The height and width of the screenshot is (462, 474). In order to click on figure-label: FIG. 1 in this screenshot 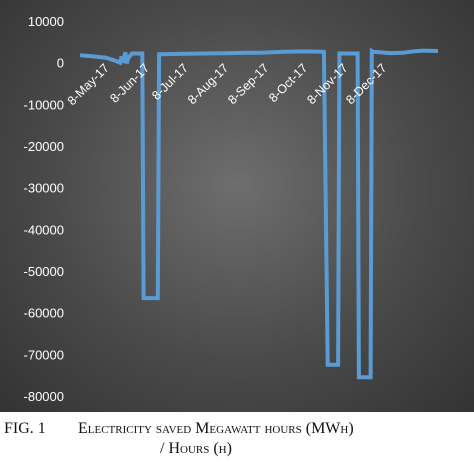, I will do `click(25, 428)`.